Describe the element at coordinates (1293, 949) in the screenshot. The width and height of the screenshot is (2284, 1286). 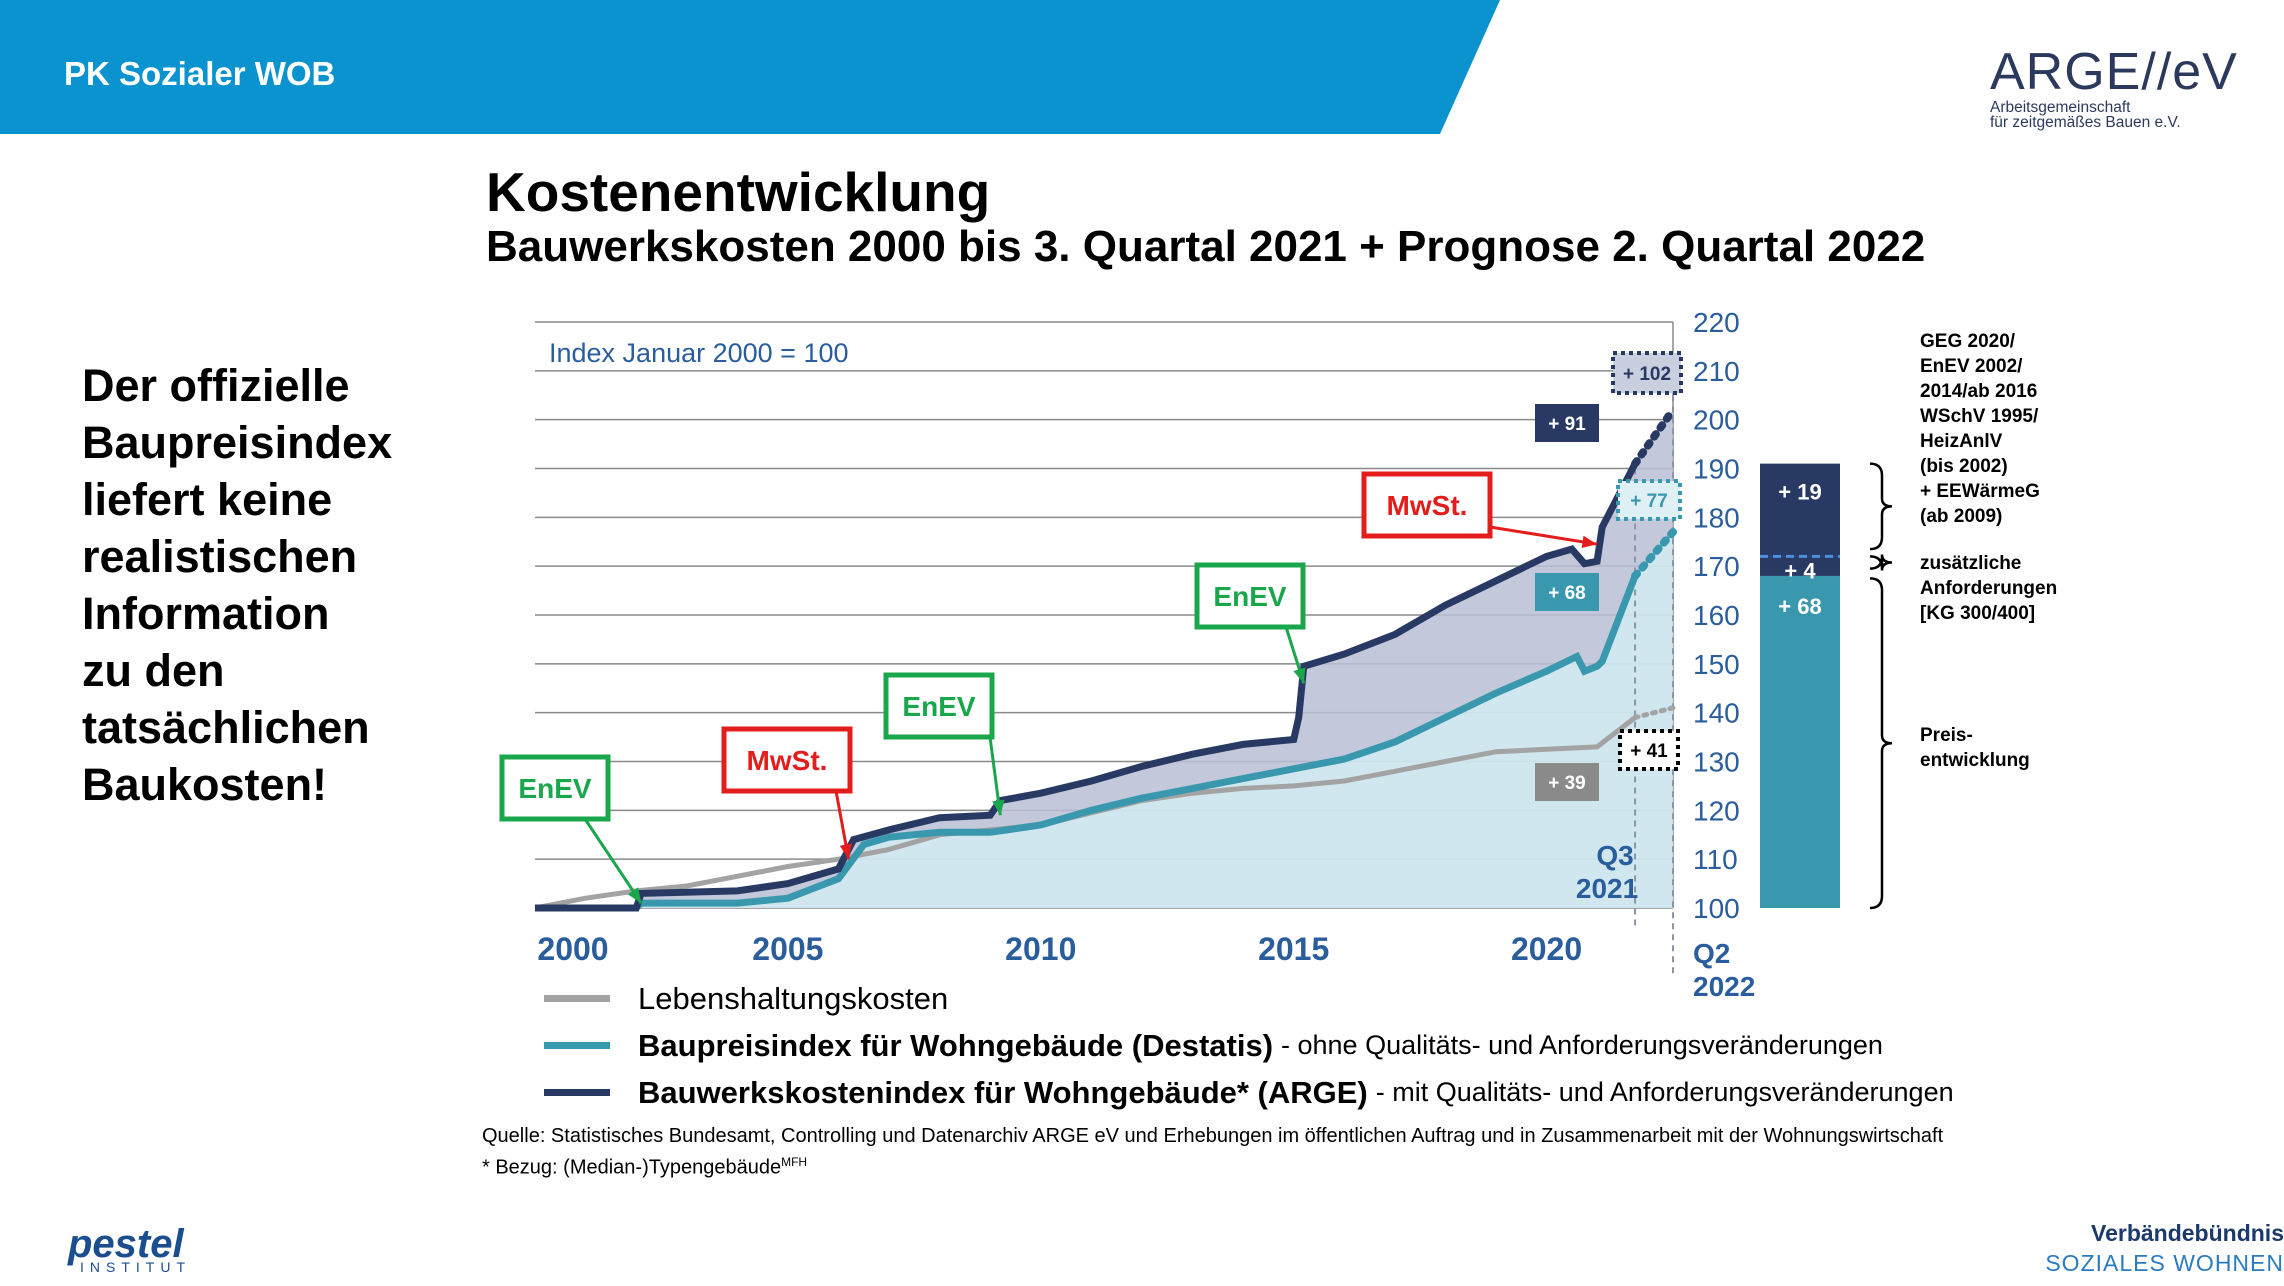
I see `x-tick-label: 2015` at that location.